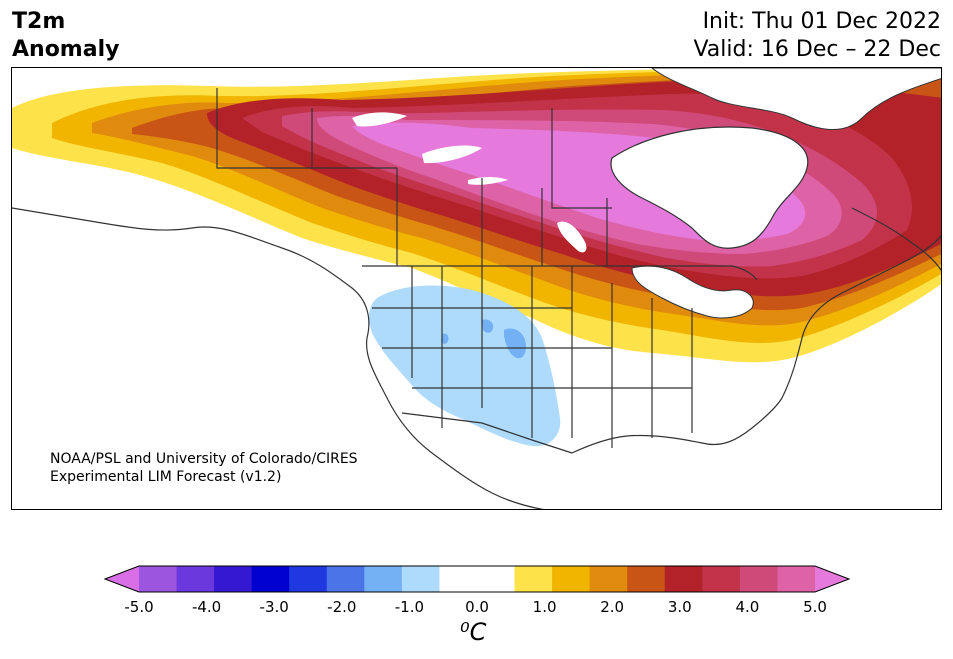  What do you see at coordinates (815, 607) in the screenshot?
I see `colorbar-tick-label: 5.0` at bounding box center [815, 607].